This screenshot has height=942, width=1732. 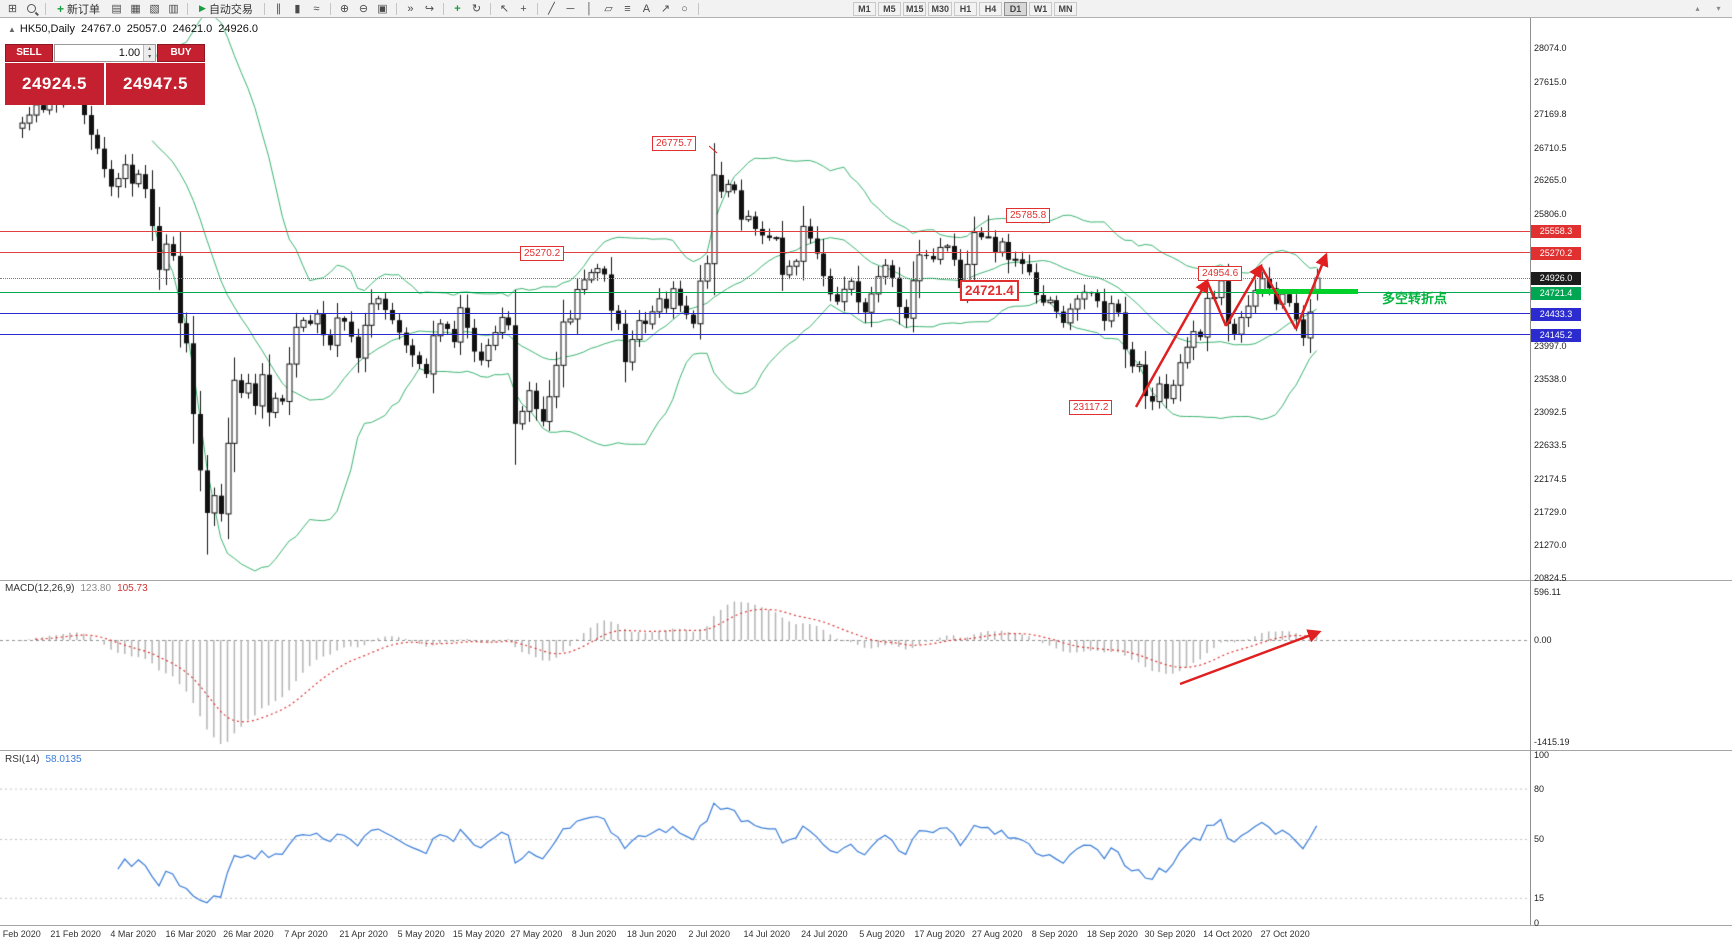 I want to click on date-axis-label: 27 May 2020, so click(x=536, y=934).